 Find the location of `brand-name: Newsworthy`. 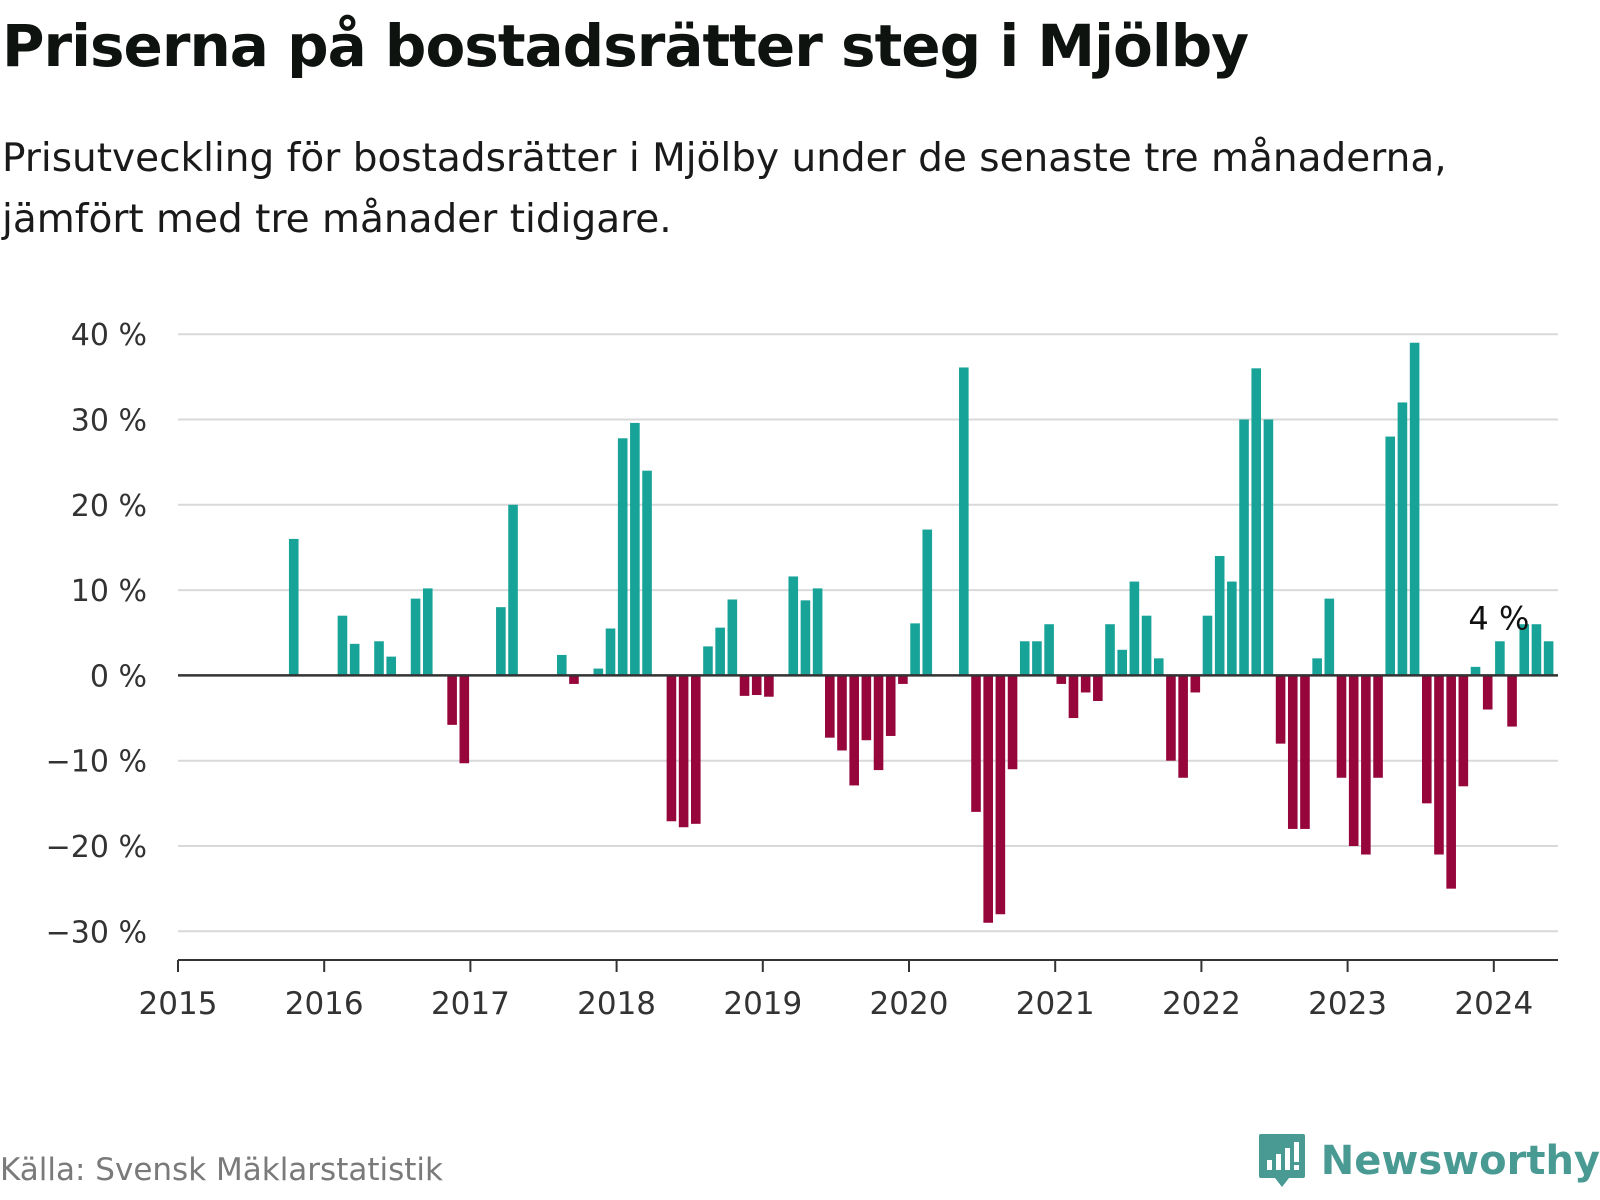

brand-name: Newsworthy is located at coordinates (1460, 1161).